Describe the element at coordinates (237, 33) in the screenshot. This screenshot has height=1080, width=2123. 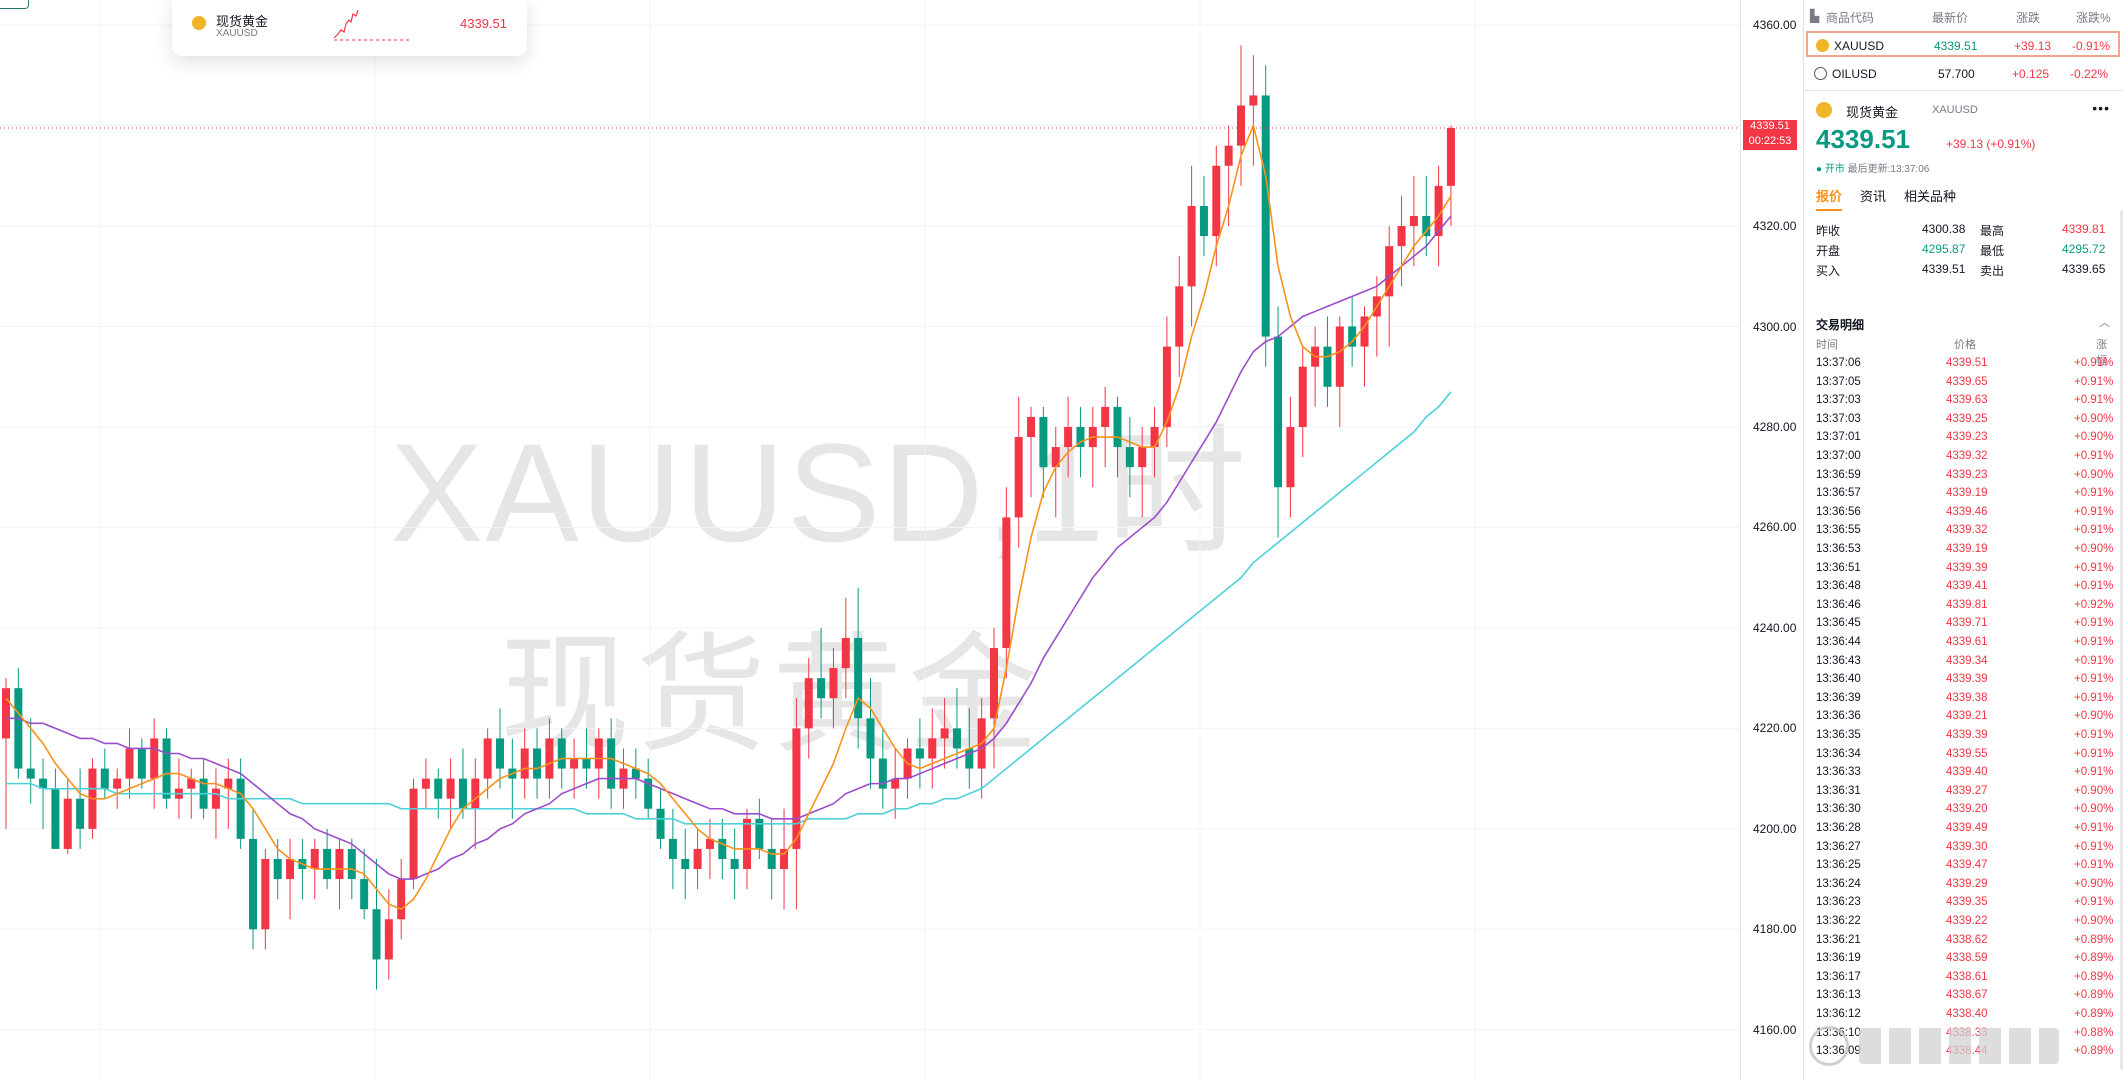
I see `mini-card-code: XAUUSD` at that location.